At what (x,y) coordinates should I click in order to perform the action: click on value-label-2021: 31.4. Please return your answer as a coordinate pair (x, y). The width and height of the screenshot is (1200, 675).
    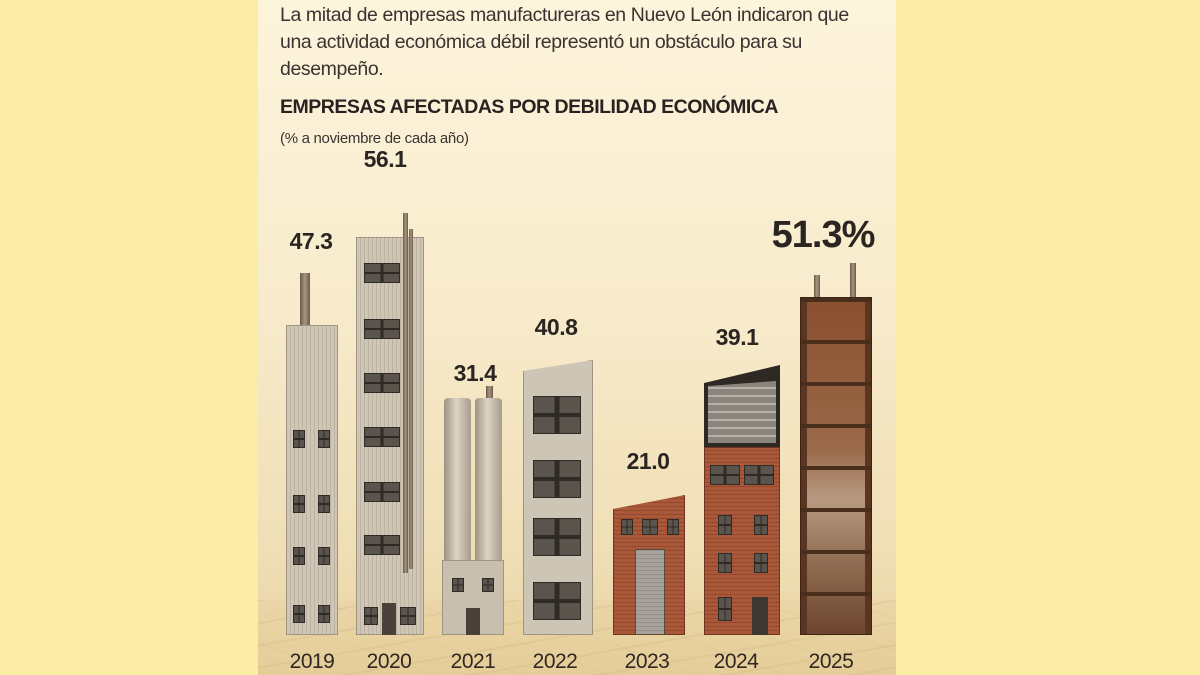
    Looking at the image, I should click on (475, 373).